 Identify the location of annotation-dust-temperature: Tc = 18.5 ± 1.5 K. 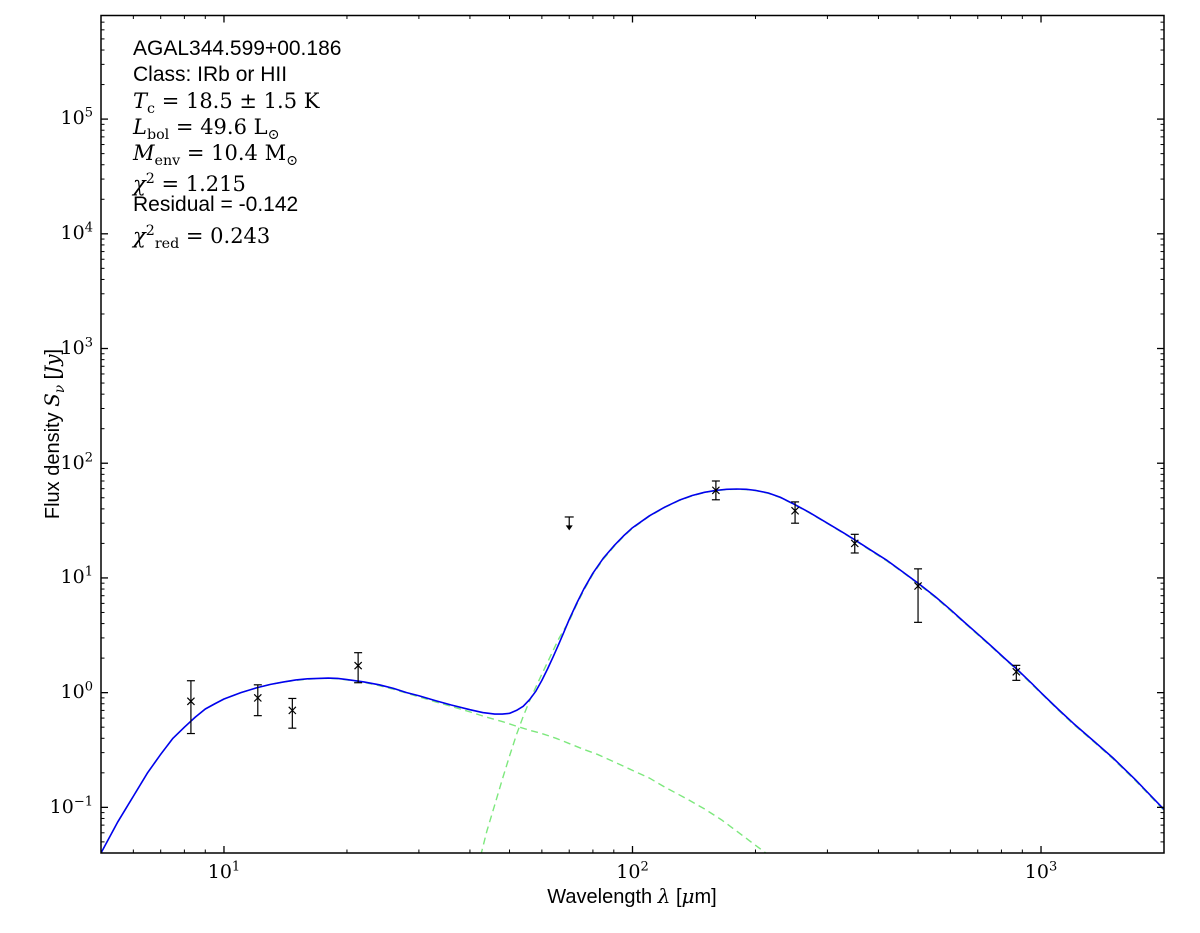
(226, 103).